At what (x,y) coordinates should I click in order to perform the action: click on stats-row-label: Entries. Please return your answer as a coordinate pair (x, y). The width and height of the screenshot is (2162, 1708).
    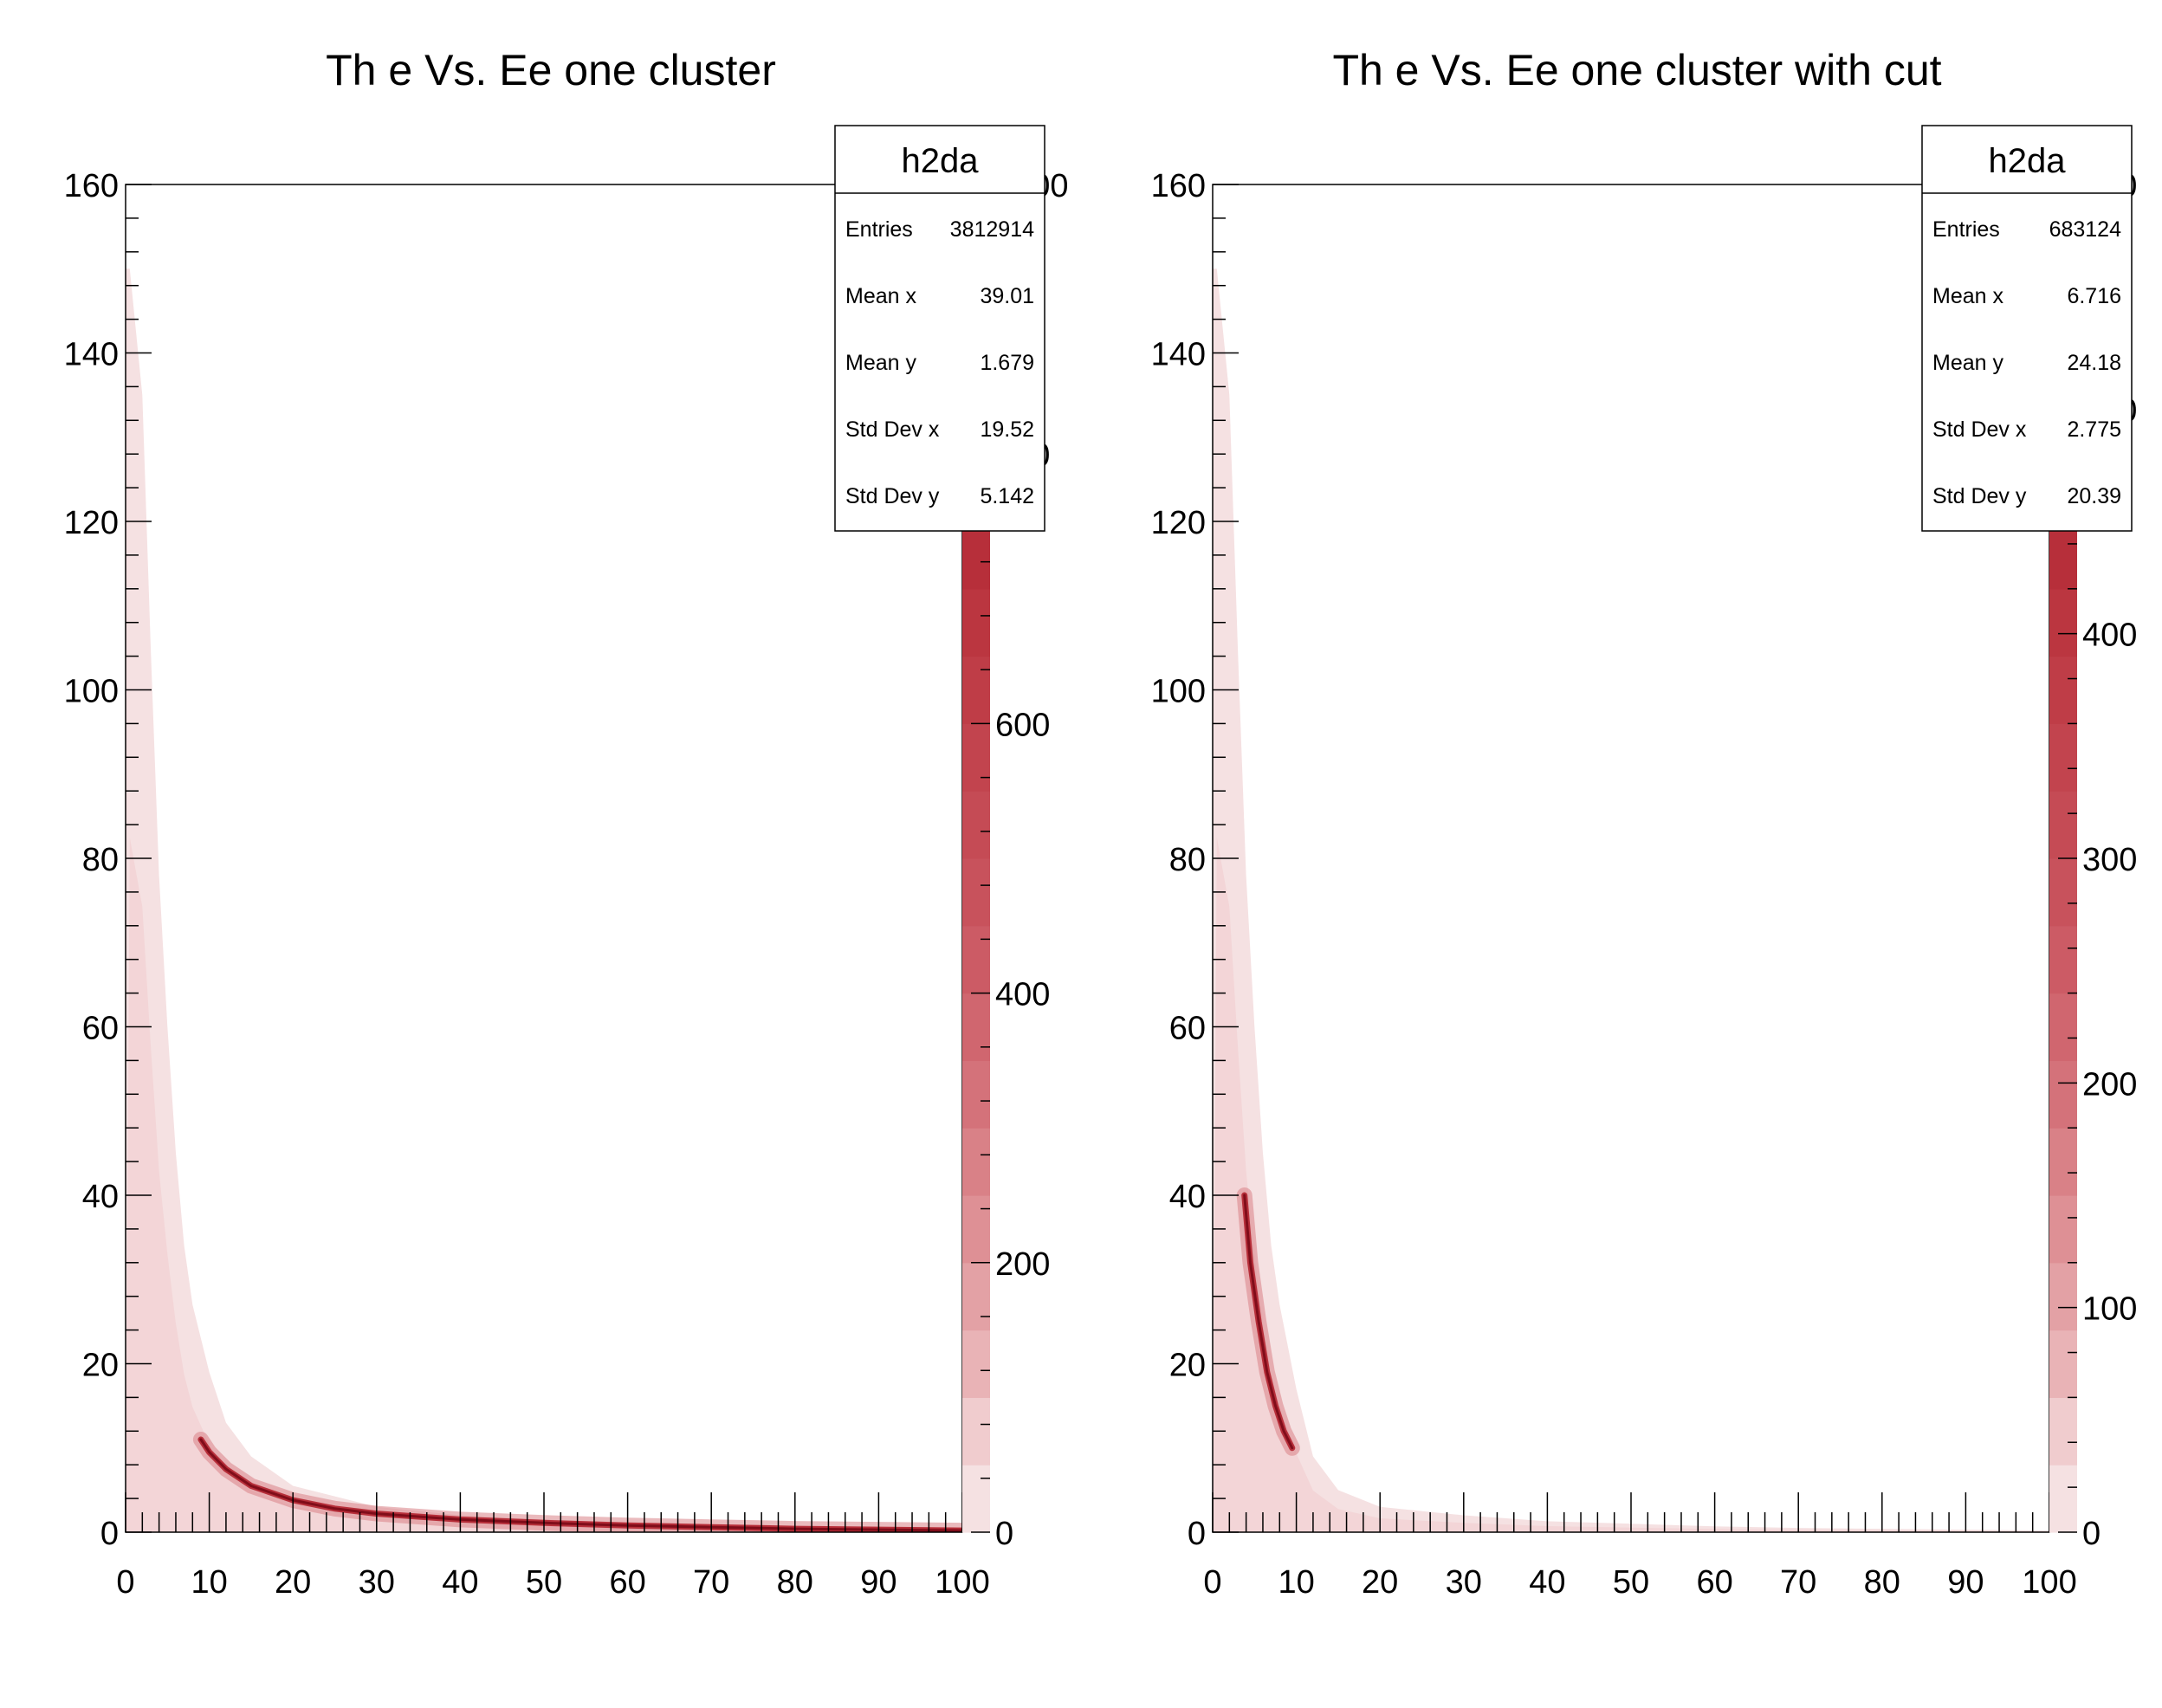
    Looking at the image, I should click on (879, 229).